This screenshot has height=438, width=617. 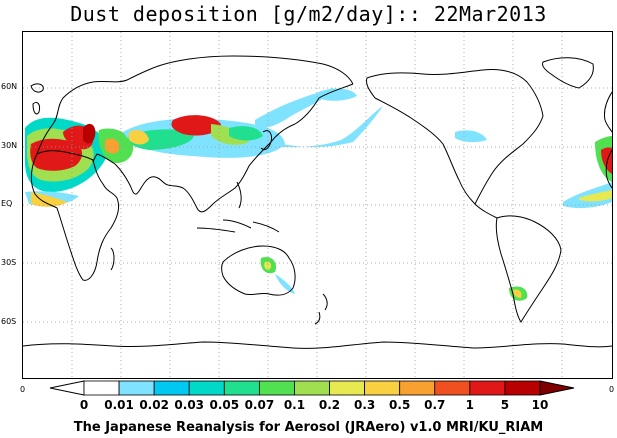 What do you see at coordinates (164, 188) in the screenshot?
I see `coast-indochina` at bounding box center [164, 188].